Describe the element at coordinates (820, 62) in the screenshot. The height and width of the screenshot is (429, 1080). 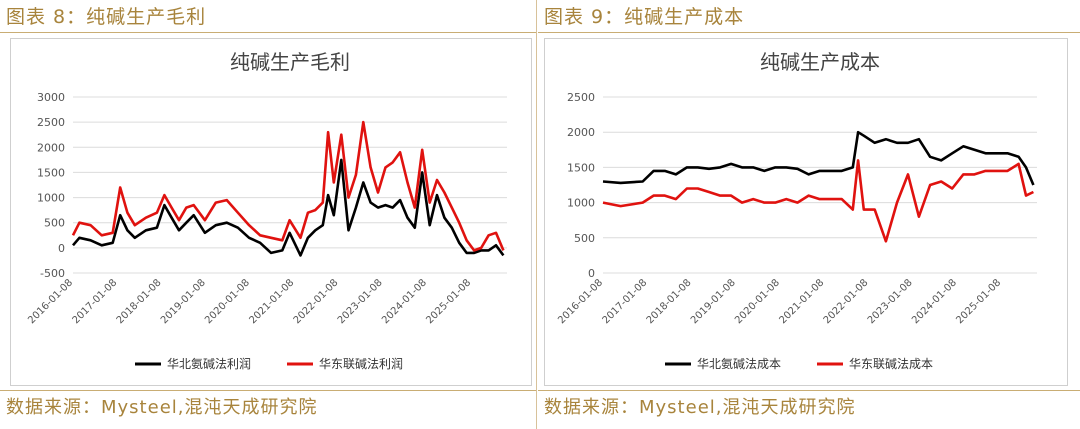
I see `chart-title: 纯碱生产成本` at that location.